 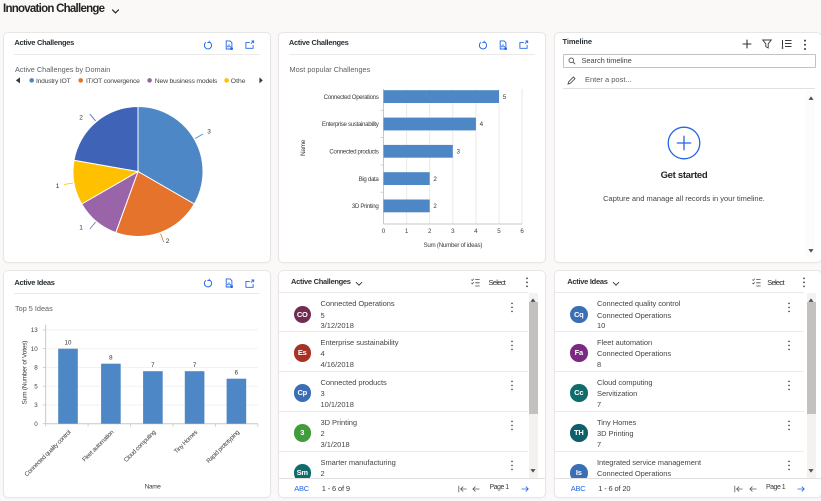 I want to click on svg-text: Sum (Number of ideas), so click(x=452, y=245).